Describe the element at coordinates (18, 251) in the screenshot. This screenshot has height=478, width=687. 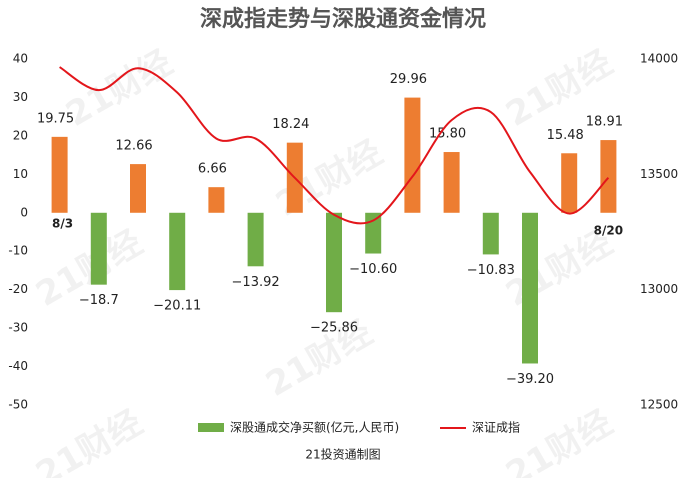
I see `y-tick-label: -10` at that location.